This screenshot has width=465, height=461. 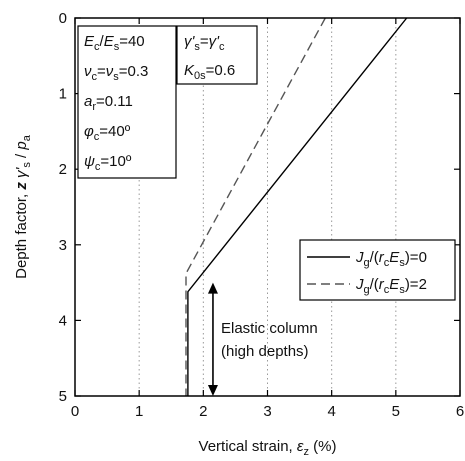 I want to click on y-tick-label: 0, so click(x=63, y=18).